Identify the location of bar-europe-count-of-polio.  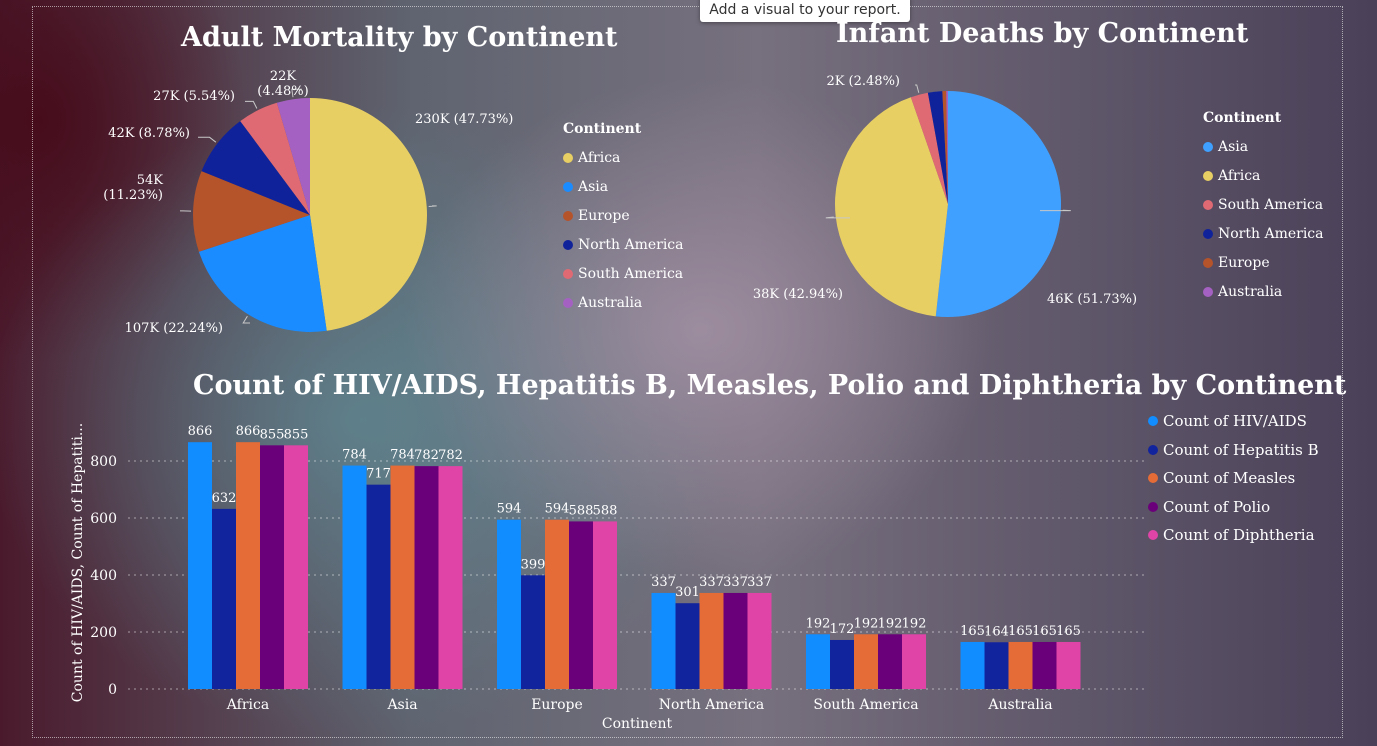
(581, 605).